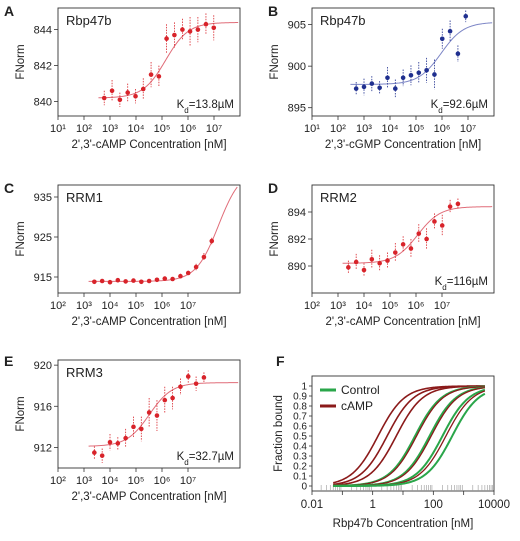  I want to click on x-tick-label: 100, so click(433, 505).